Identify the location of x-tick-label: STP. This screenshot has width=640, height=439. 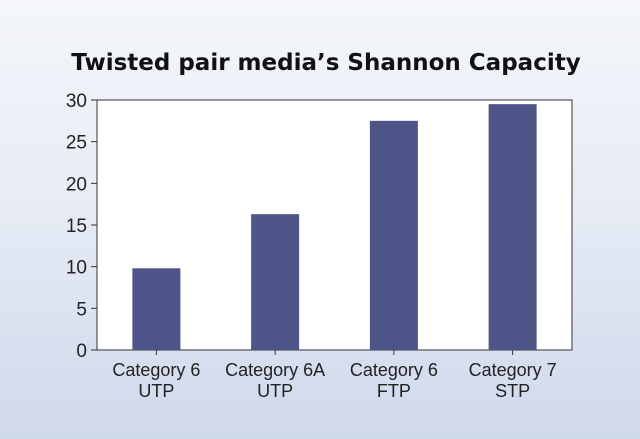
(512, 391).